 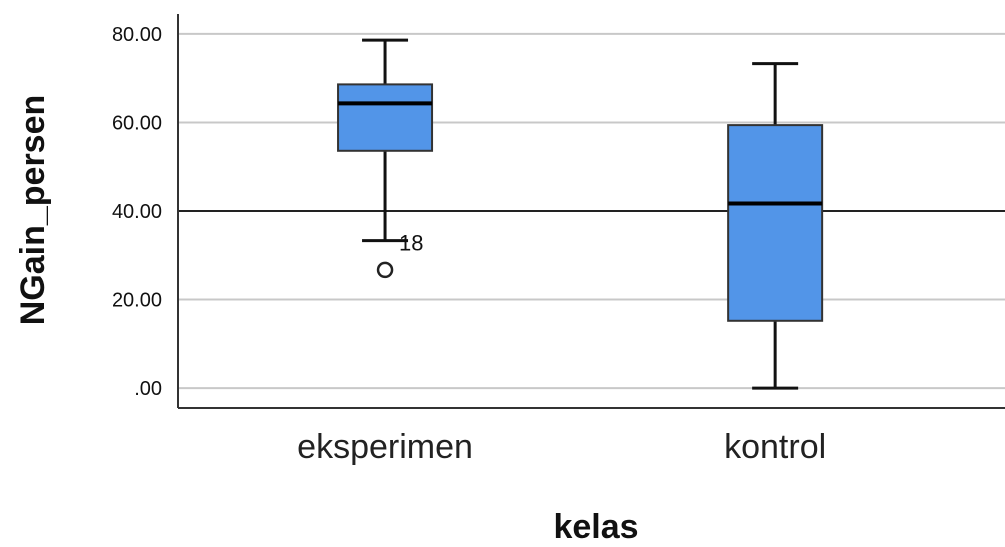 What do you see at coordinates (595, 525) in the screenshot?
I see `x-axis-title: kelas` at bounding box center [595, 525].